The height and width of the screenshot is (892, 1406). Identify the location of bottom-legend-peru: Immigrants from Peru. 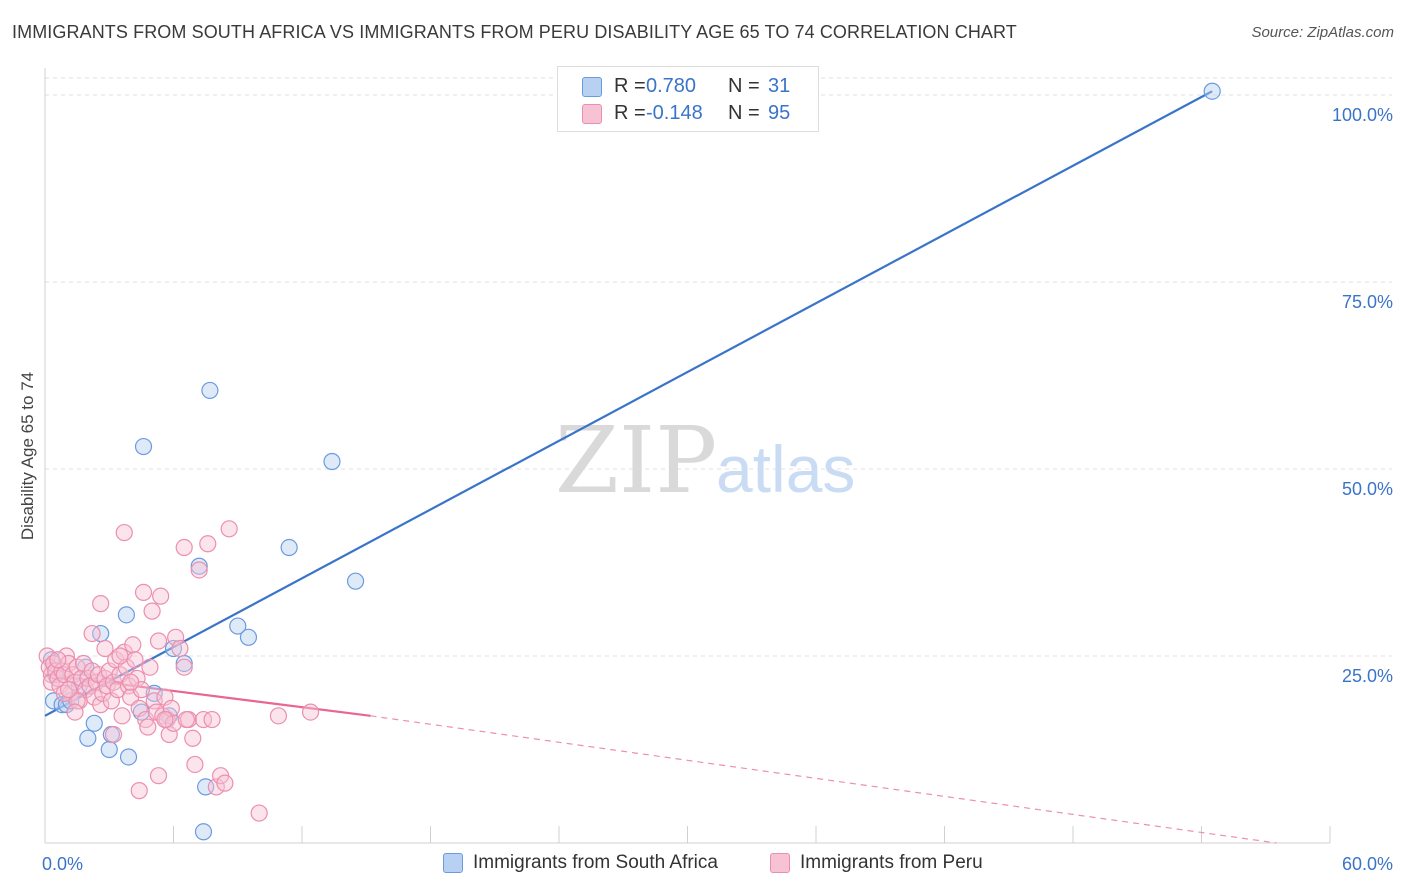
(876, 863).